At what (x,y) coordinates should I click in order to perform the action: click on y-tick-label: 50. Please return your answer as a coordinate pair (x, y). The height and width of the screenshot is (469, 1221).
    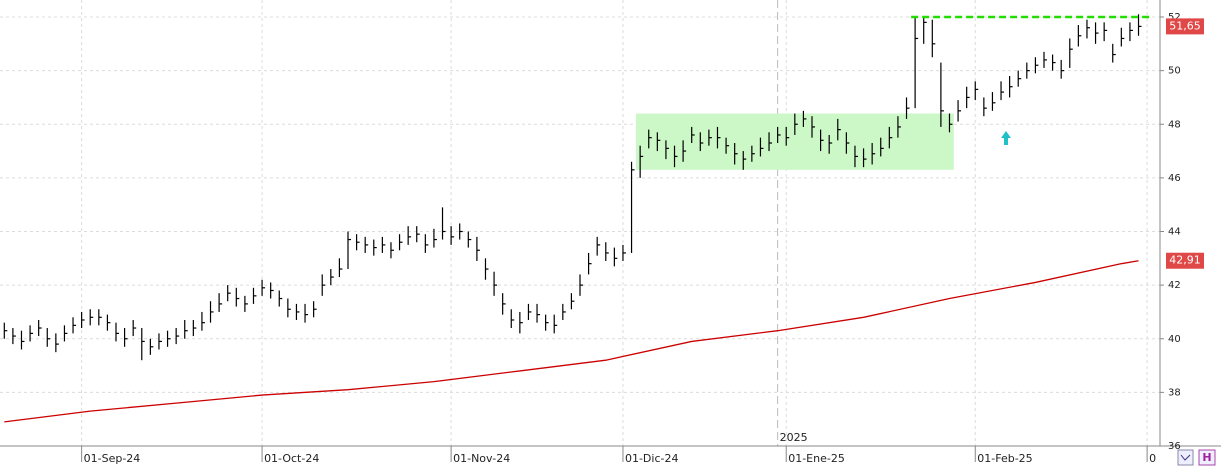
    Looking at the image, I should click on (1174, 71).